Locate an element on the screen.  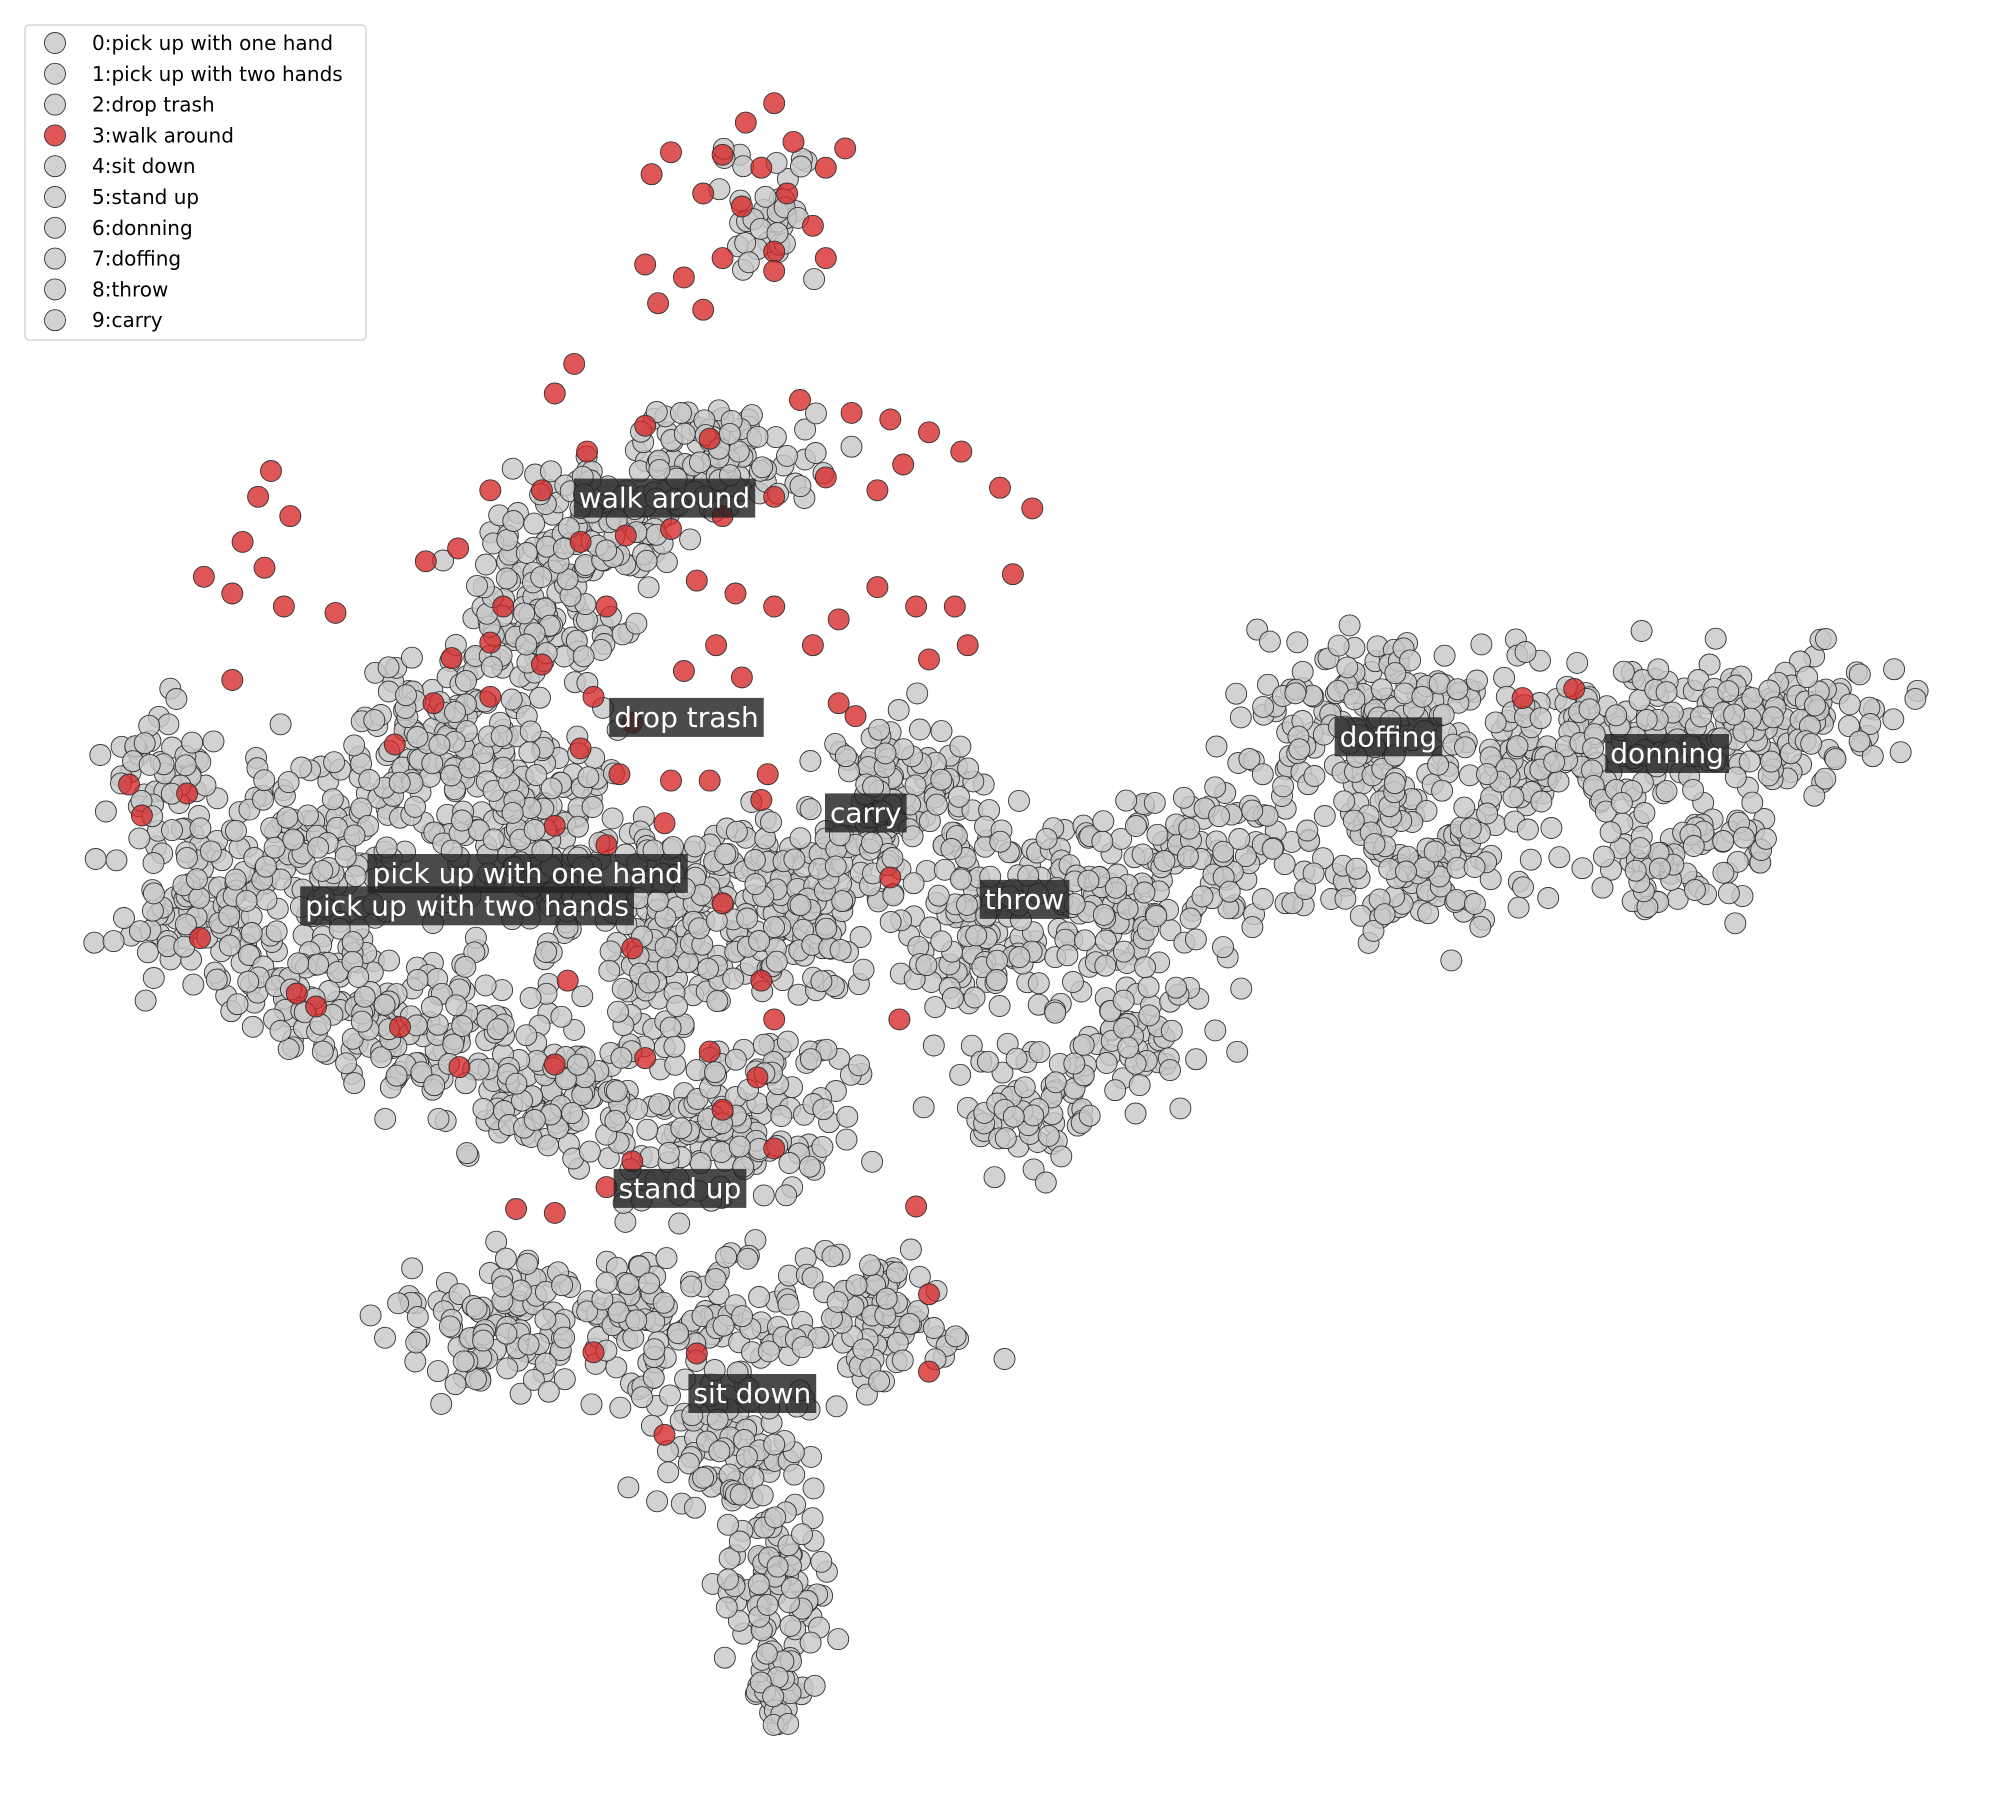
legend-label-8: 8:throw is located at coordinates (130, 289).